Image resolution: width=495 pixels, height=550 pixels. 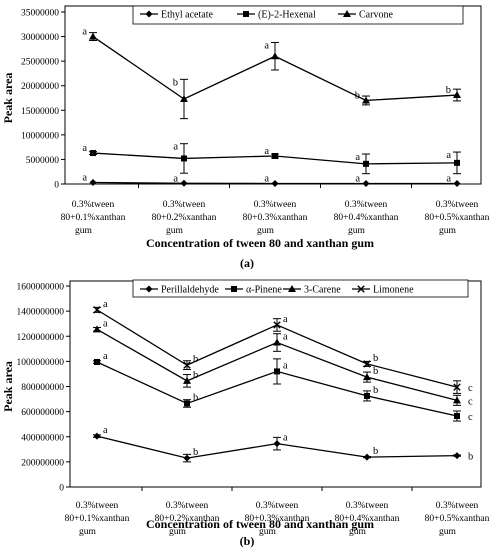 What do you see at coordinates (300, 288) in the screenshot?
I see `legend: Perillaldehyde α-Pinene 3-Carene Limonene` at bounding box center [300, 288].